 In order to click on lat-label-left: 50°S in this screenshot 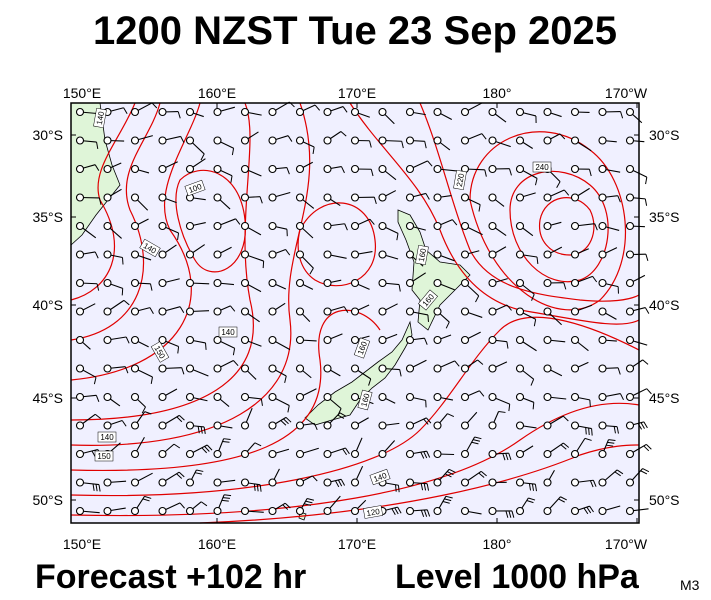, I will do `click(47, 500)`.